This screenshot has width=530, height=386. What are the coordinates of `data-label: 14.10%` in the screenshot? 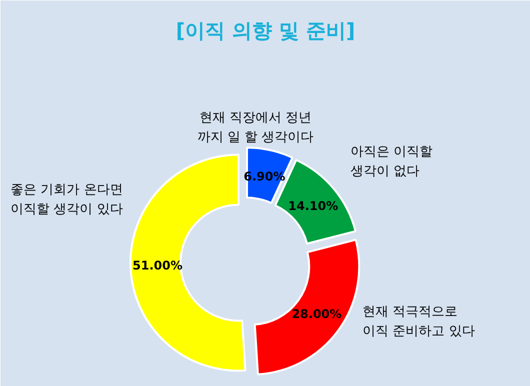 It's located at (313, 206).